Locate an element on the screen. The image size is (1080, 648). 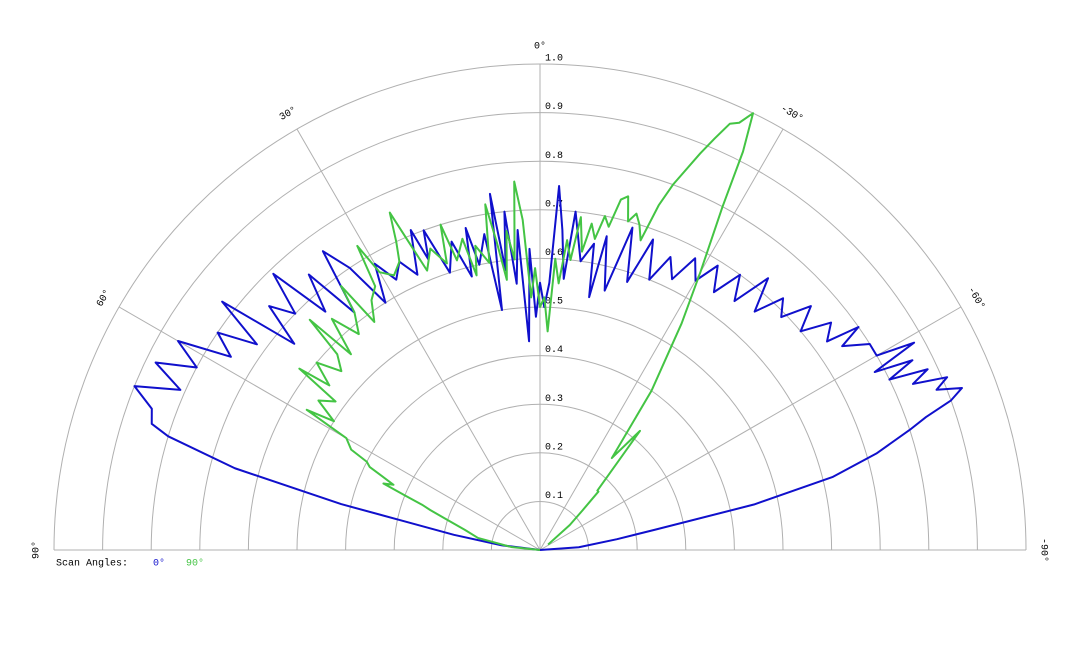
angle-tick-label: 90° is located at coordinates (37, 550).